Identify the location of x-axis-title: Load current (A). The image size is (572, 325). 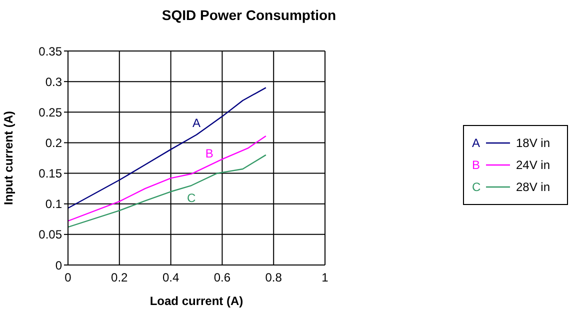
(197, 301).